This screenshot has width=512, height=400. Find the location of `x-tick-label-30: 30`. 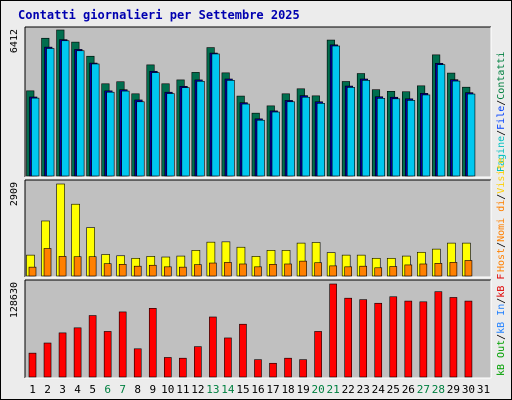

x-tick-label-30: 30 is located at coordinates (468, 389).